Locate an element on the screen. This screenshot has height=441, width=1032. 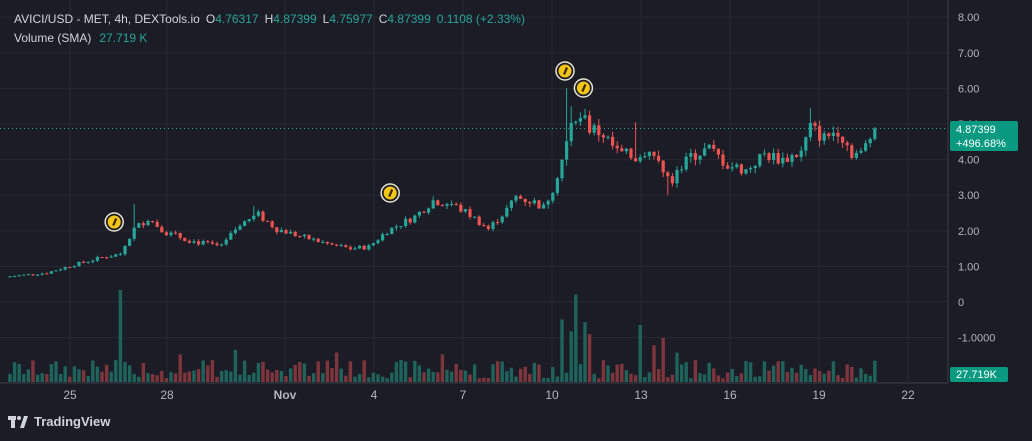
price-tick-label: 1.00 is located at coordinates (968, 267).